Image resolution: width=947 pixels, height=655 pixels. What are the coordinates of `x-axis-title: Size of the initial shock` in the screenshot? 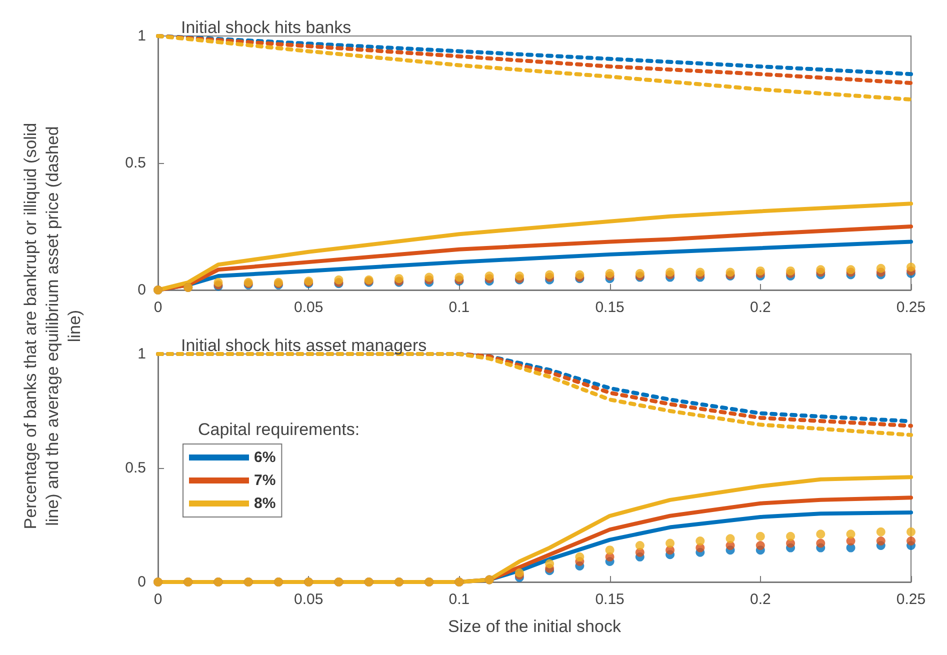 It's located at (535, 626).